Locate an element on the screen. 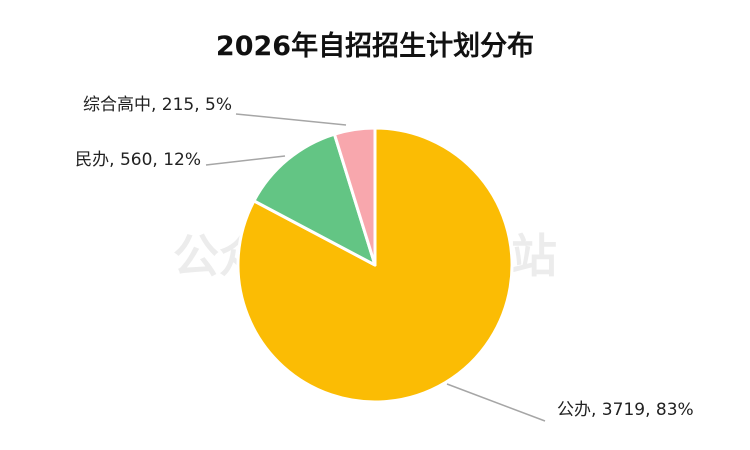 This screenshot has width=750, height=450. slice-zonghe is located at coordinates (354, 196).